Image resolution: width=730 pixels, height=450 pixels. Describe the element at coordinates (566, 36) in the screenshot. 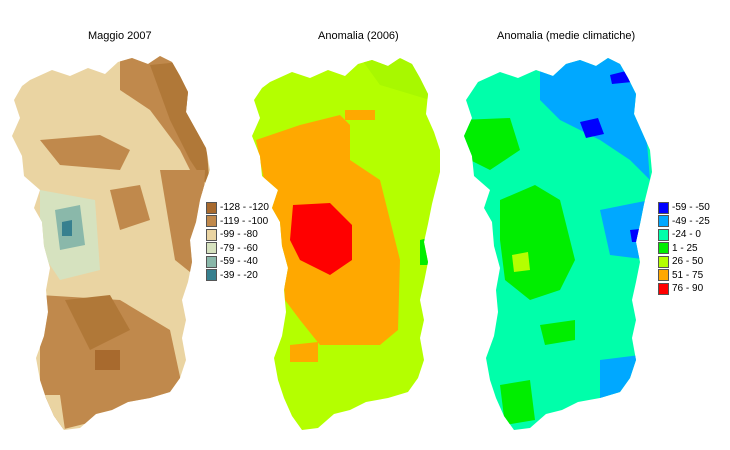

I see `panel-3-title: Anomalia (medie climatiche)` at that location.